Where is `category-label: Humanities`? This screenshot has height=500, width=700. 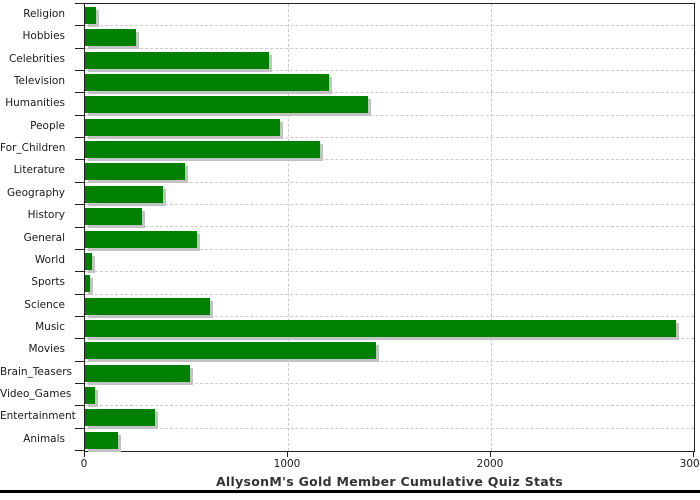 category-label: Humanities is located at coordinates (35, 103).